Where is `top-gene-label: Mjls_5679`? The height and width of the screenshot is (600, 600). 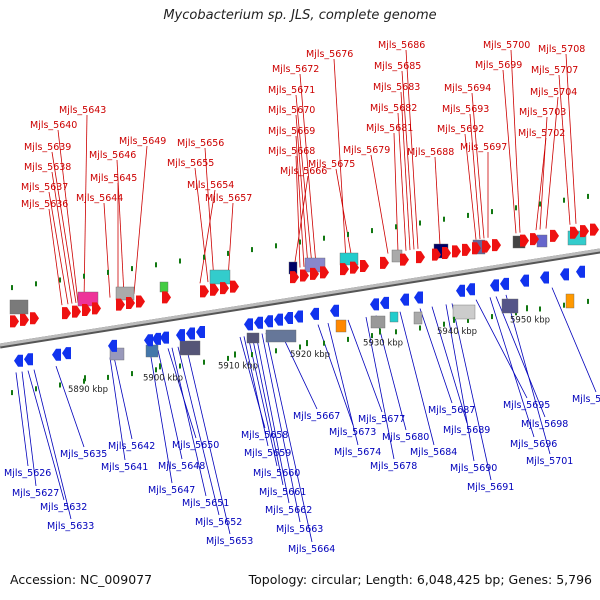 top-gene-label: Mjls_5679 is located at coordinates (366, 150).